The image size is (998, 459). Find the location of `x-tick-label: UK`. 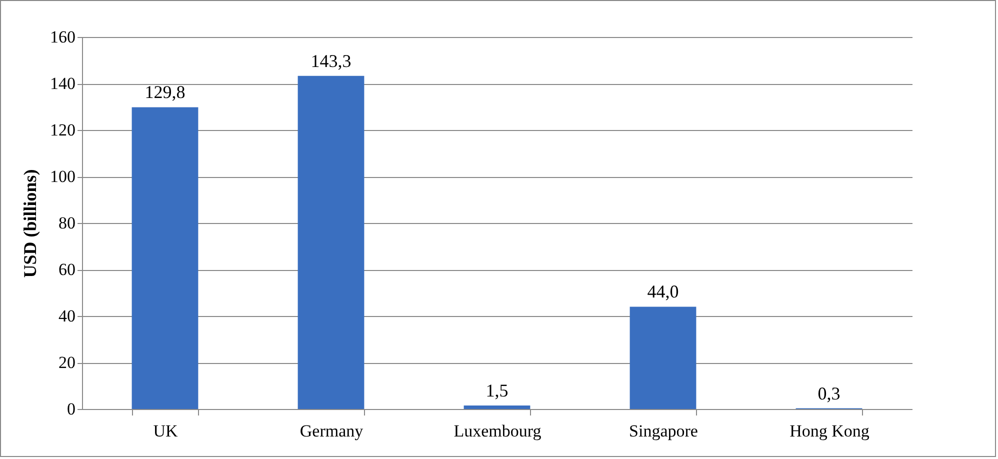

x-tick-label: UK is located at coordinates (165, 431).